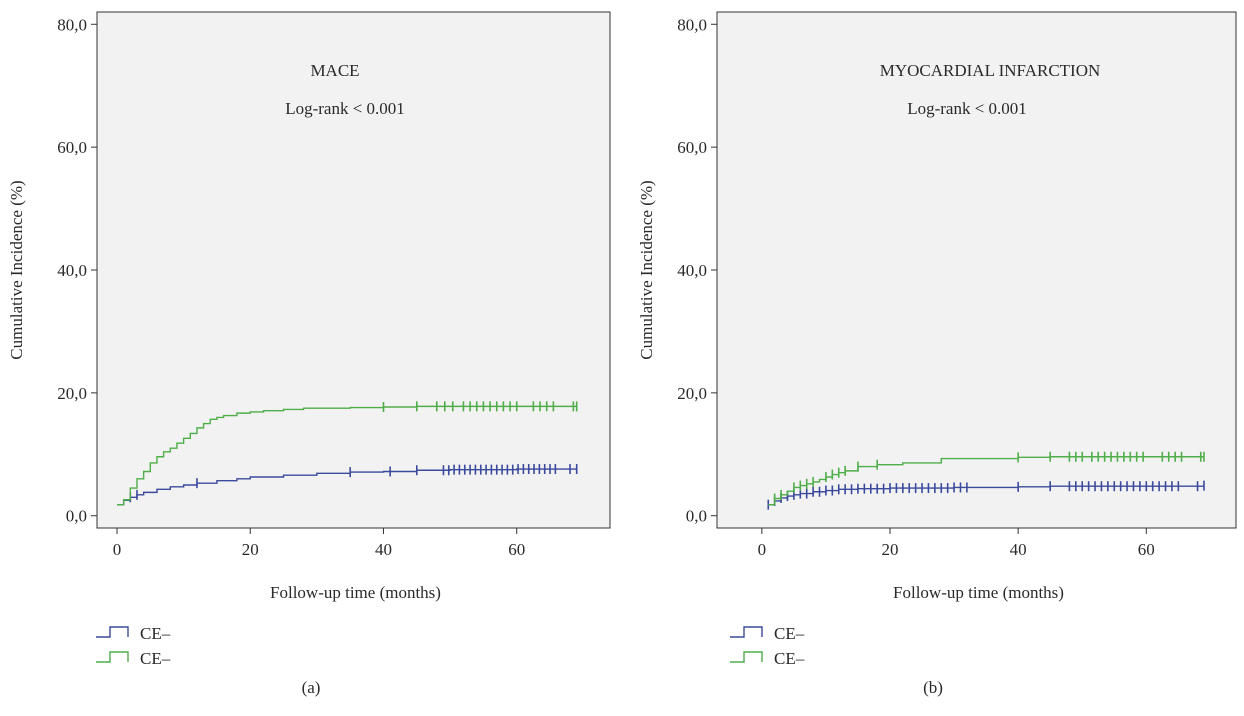  I want to click on chart-title: MYOCARDIAL INFARCTION, so click(990, 70).